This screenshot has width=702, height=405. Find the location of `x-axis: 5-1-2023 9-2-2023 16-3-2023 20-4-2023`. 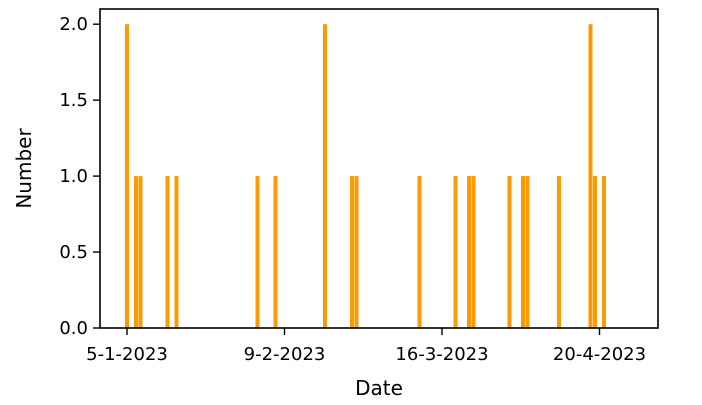

x-axis: 5-1-2023 9-2-2023 16-3-2023 20-4-2023 is located at coordinates (366, 346).